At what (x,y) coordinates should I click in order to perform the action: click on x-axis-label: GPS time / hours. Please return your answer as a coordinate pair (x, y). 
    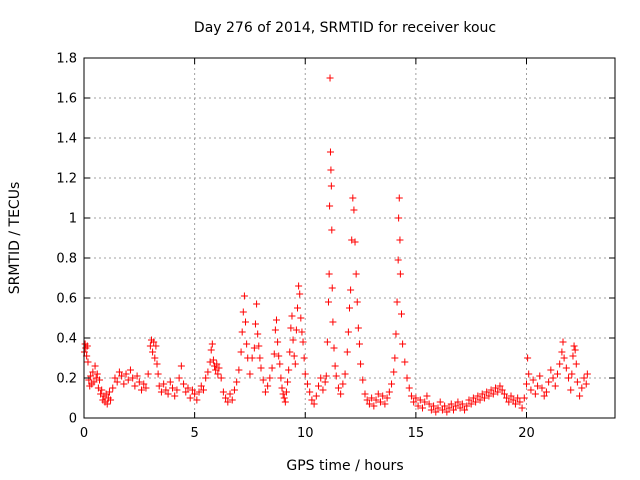
    Looking at the image, I should click on (344, 466).